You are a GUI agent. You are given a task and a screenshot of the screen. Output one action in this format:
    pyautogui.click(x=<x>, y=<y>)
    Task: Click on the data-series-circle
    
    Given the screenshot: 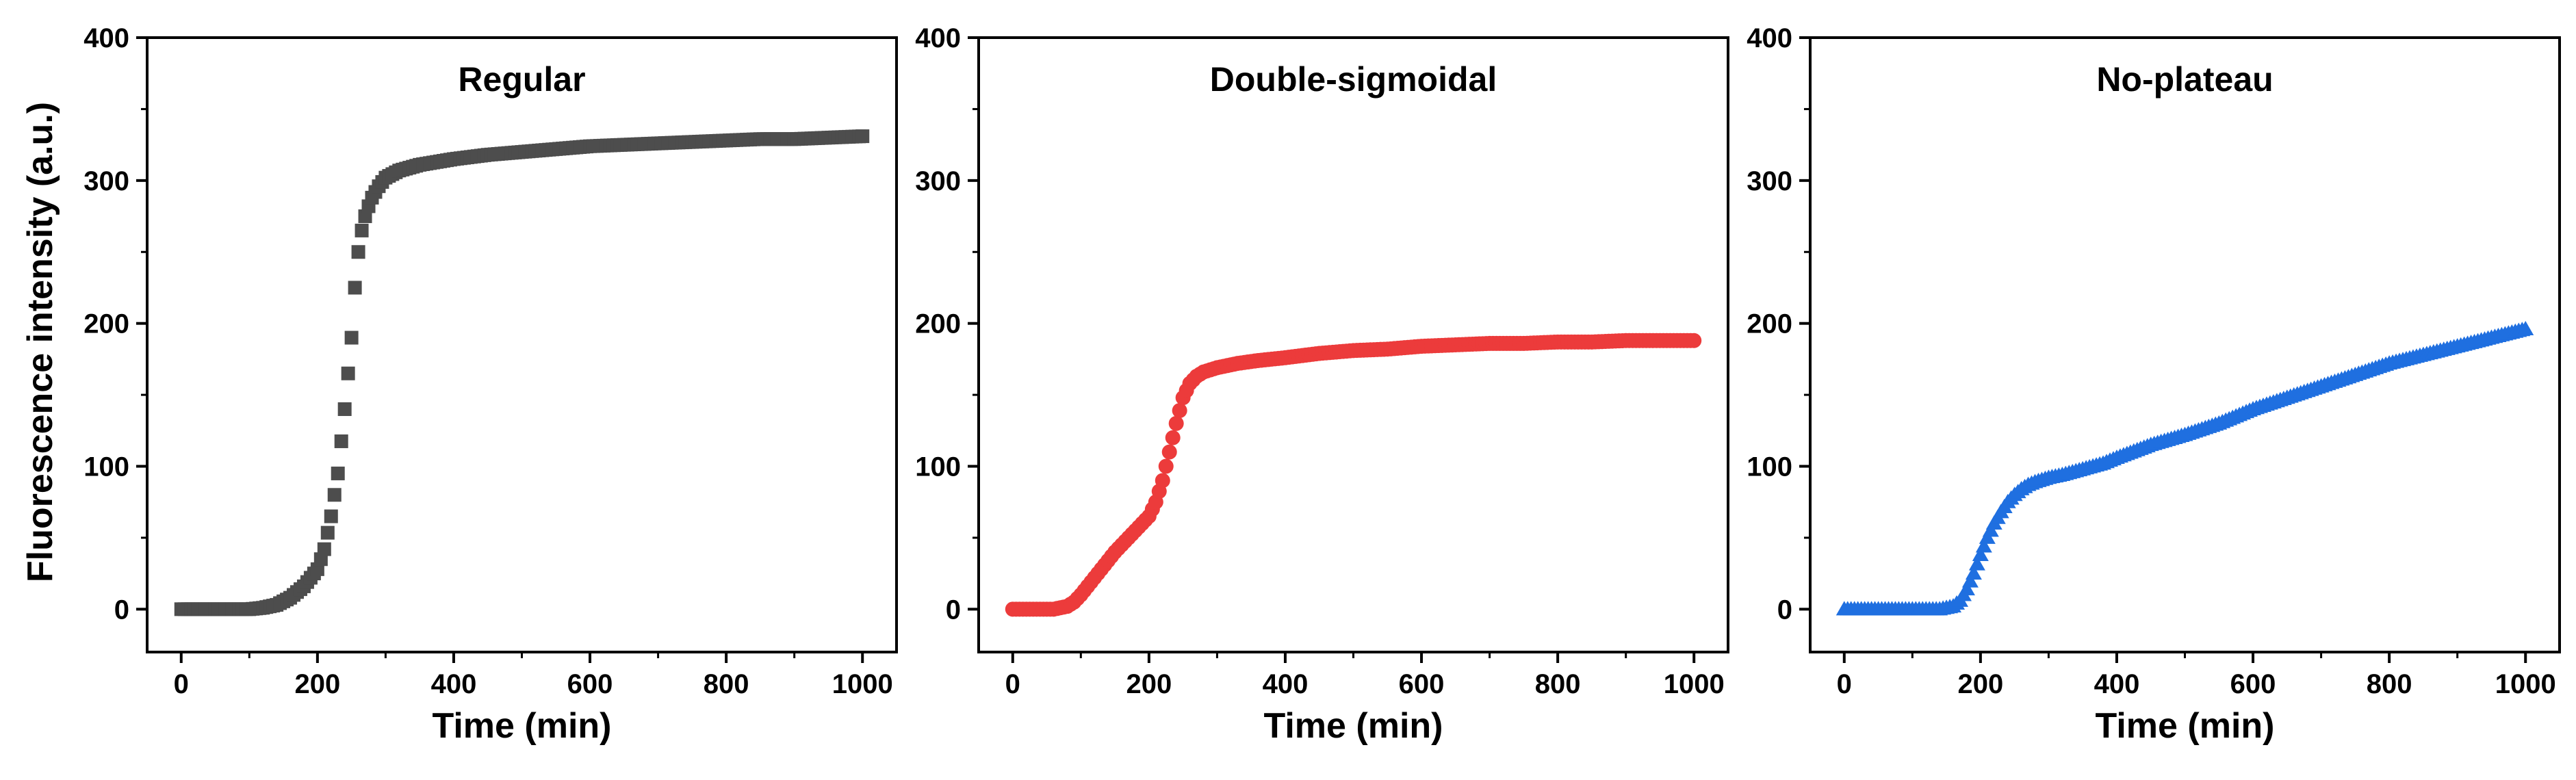 What is the action you would take?
    pyautogui.click(x=1353, y=475)
    